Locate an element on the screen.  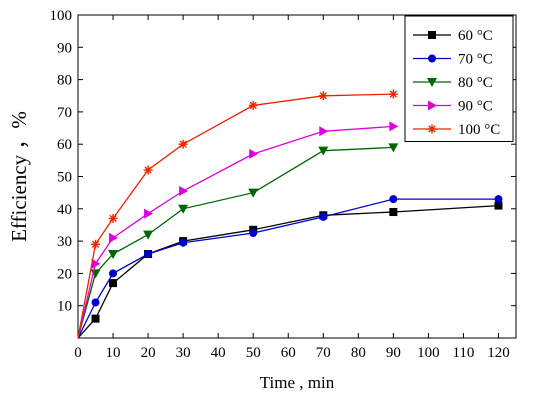
legend-label: 80 °C is located at coordinates (475, 83).